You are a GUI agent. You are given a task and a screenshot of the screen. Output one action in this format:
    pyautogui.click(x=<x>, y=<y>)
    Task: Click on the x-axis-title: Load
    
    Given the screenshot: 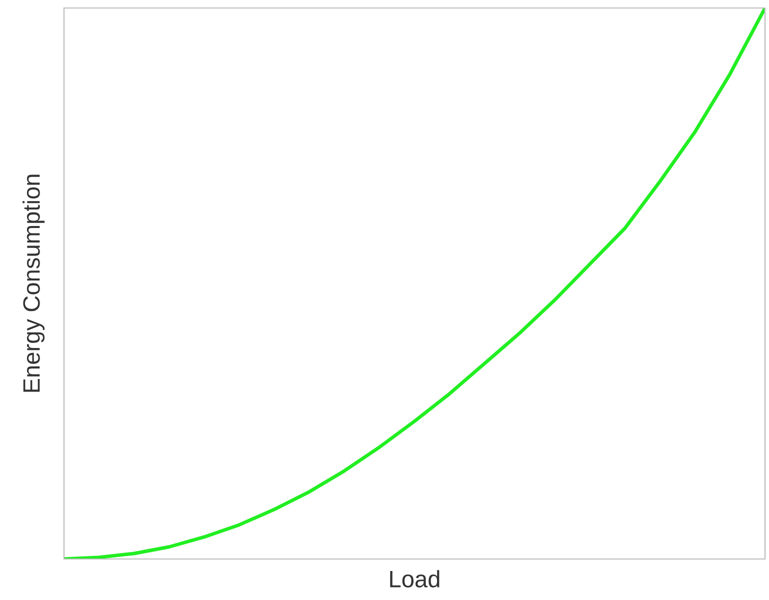 What is the action you would take?
    pyautogui.click(x=415, y=579)
    